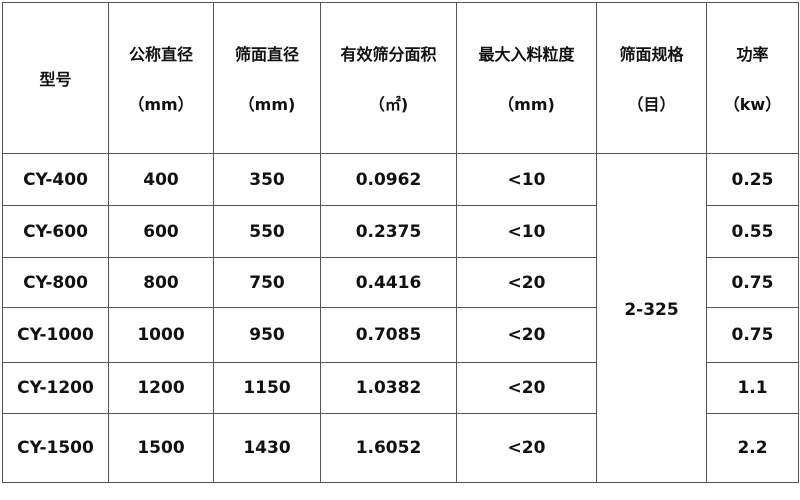 This screenshot has height=500, width=800. I want to click on cell-screen-diameter: 950, so click(267, 335).